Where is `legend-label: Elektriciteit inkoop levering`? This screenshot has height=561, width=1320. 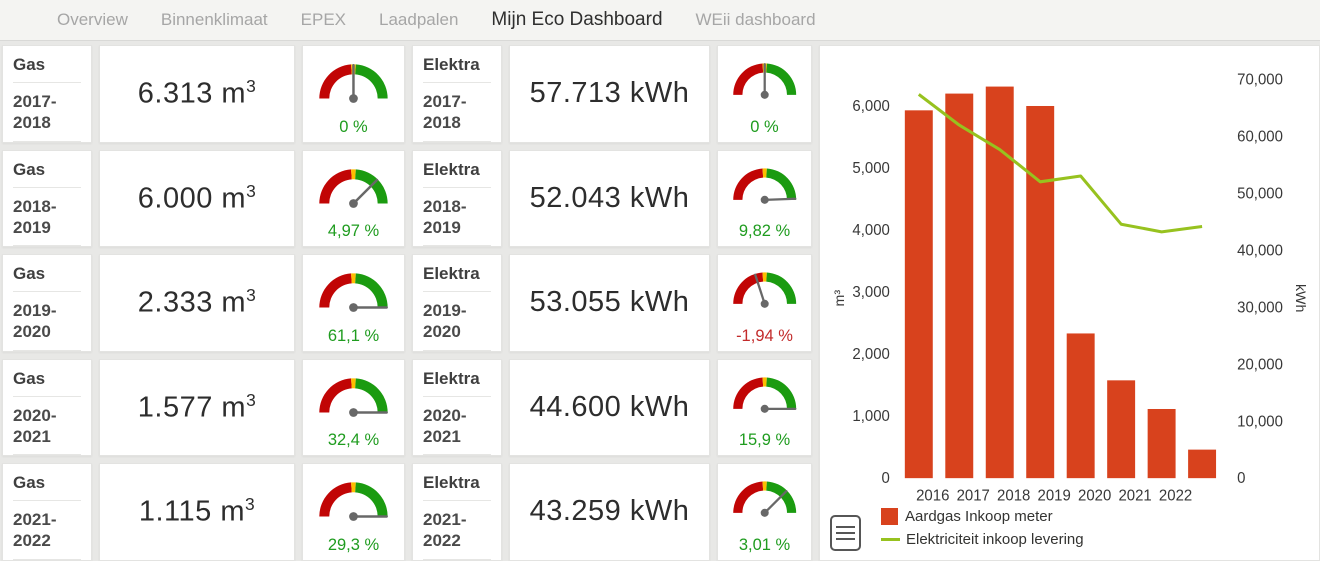 legend-label: Elektriciteit inkoop levering is located at coordinates (995, 539).